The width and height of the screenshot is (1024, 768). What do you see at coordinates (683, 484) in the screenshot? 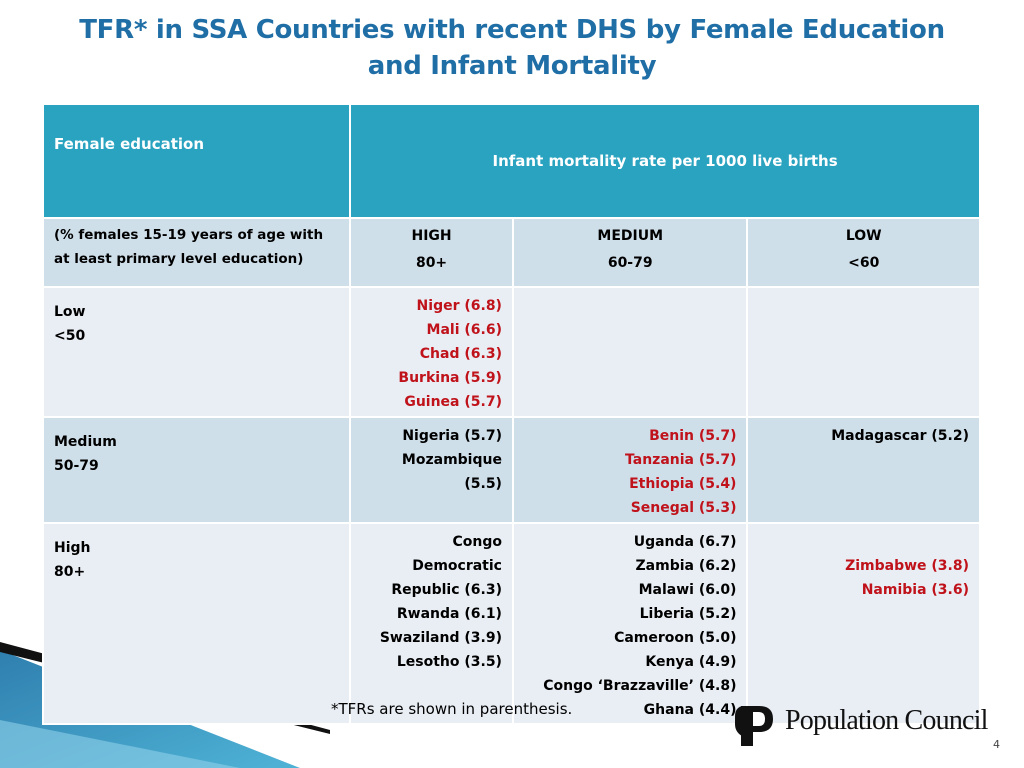
I see `country-entry: Ethiopia (5.4)` at bounding box center [683, 484].